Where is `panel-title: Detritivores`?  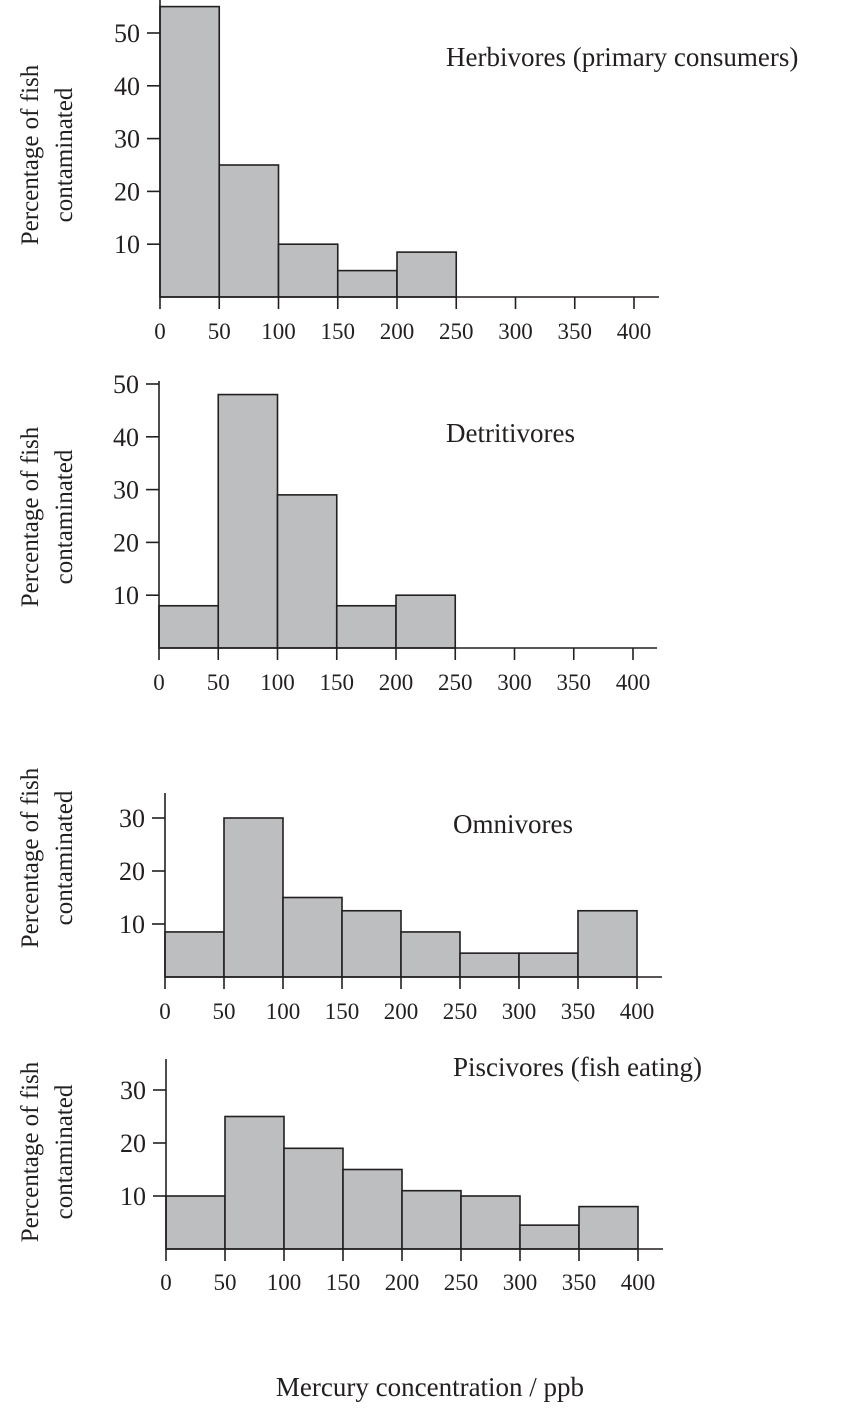
panel-title: Detritivores is located at coordinates (510, 433).